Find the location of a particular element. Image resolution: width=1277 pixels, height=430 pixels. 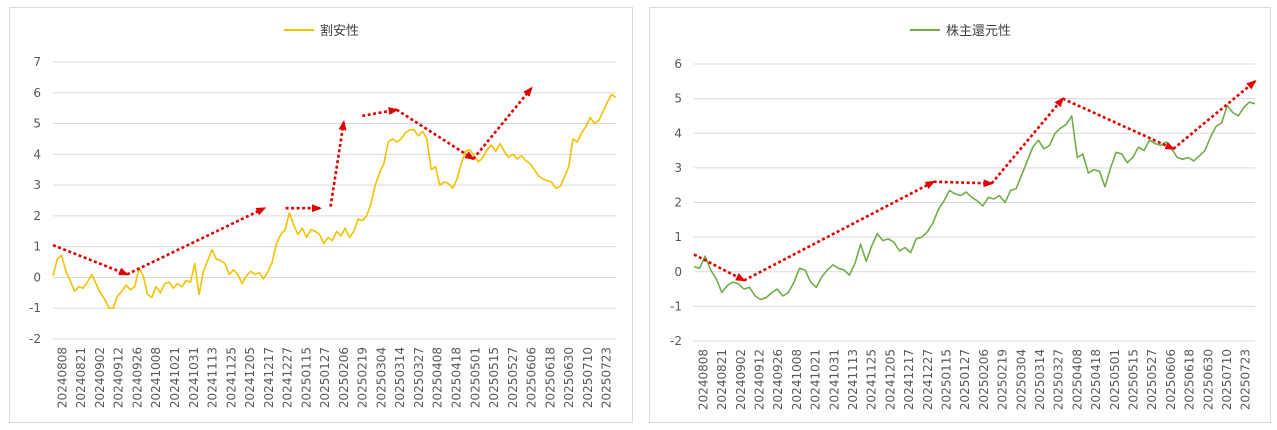

y-axis: 7 6 5 4 3 2 1 0 -1 -2 is located at coordinates (35, 200).